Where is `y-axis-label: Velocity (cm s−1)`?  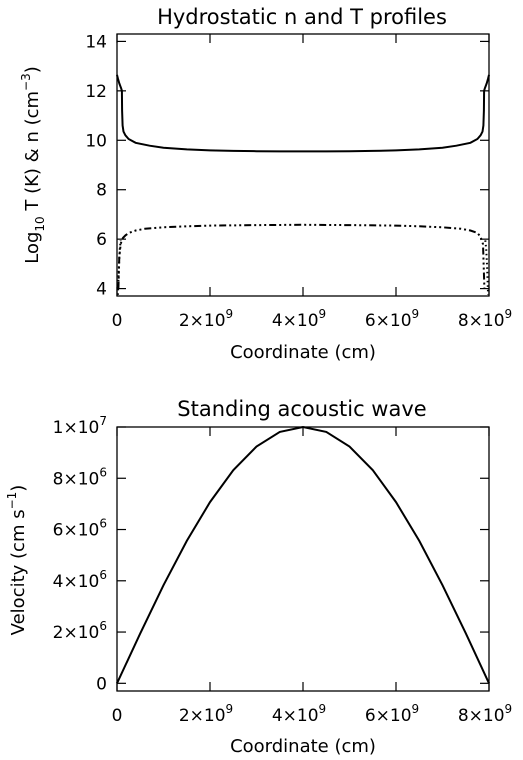
y-axis-label: Velocity (cm s−1) is located at coordinates (17, 560).